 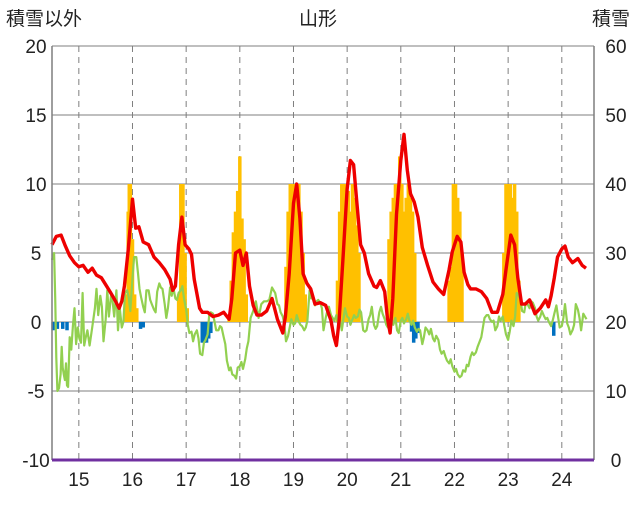 I want to click on y-right-tick-label: 60, so click(x=615, y=47).